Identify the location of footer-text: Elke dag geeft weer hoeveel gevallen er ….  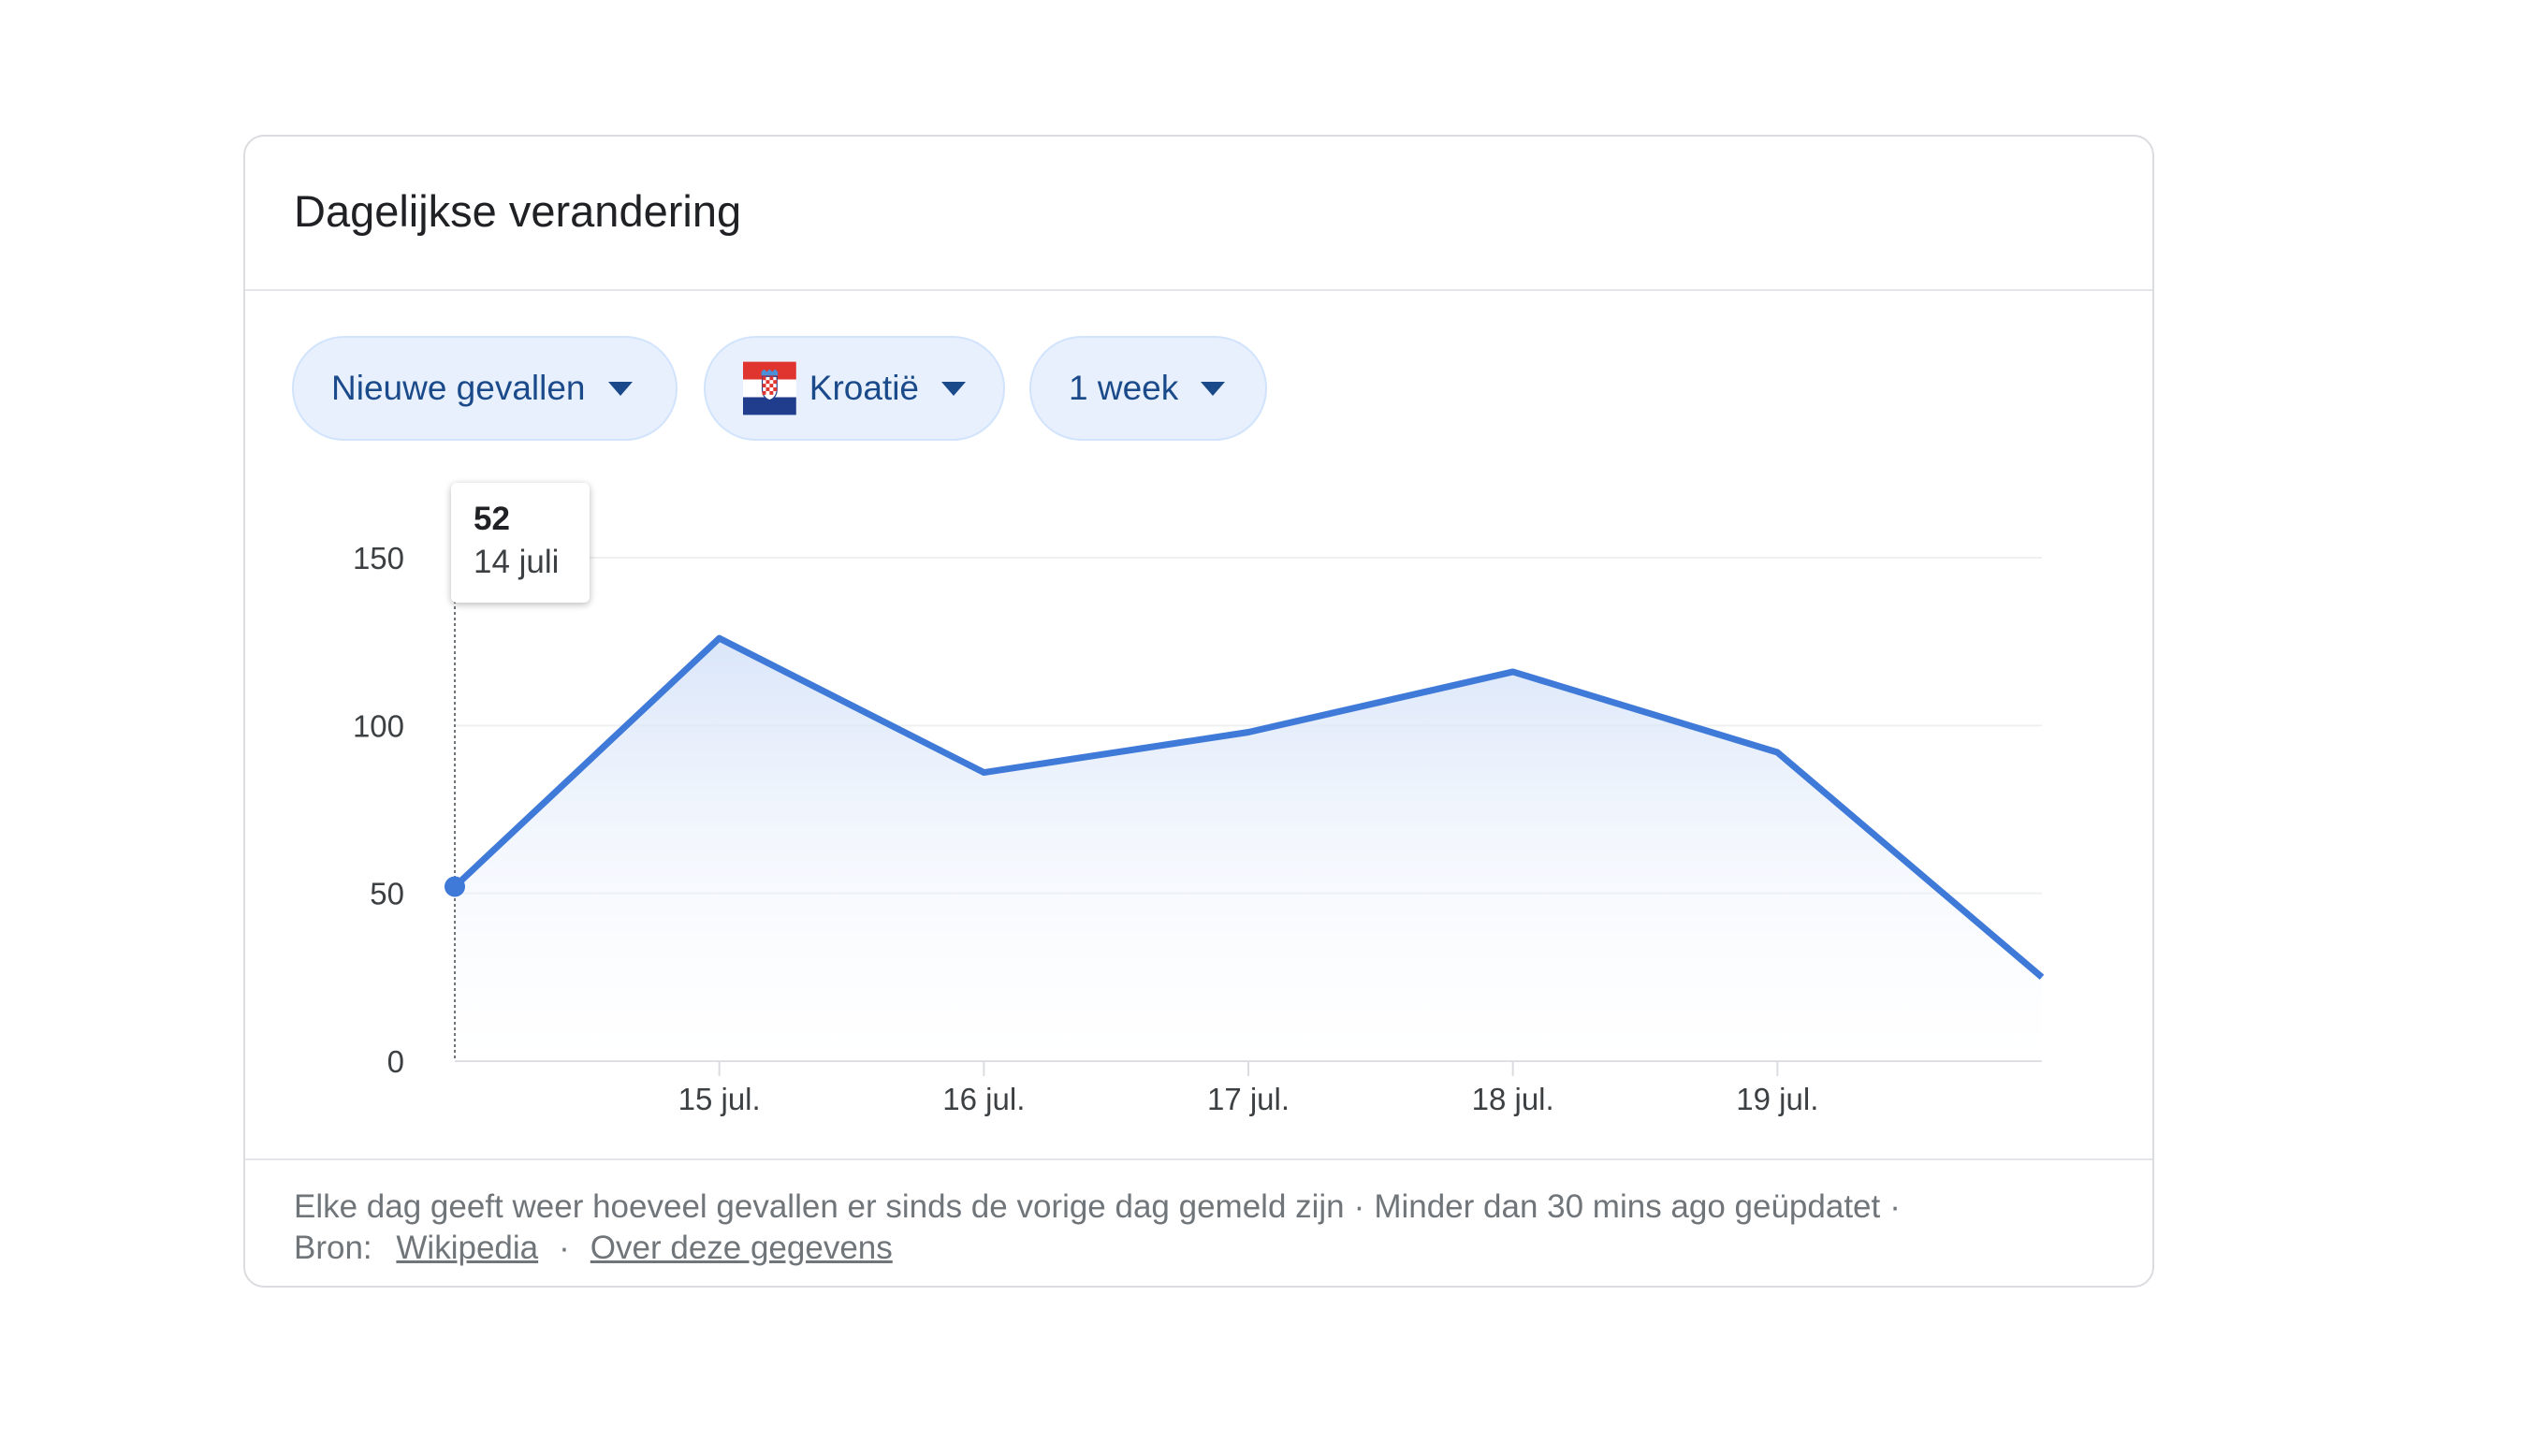
(1201, 1228).